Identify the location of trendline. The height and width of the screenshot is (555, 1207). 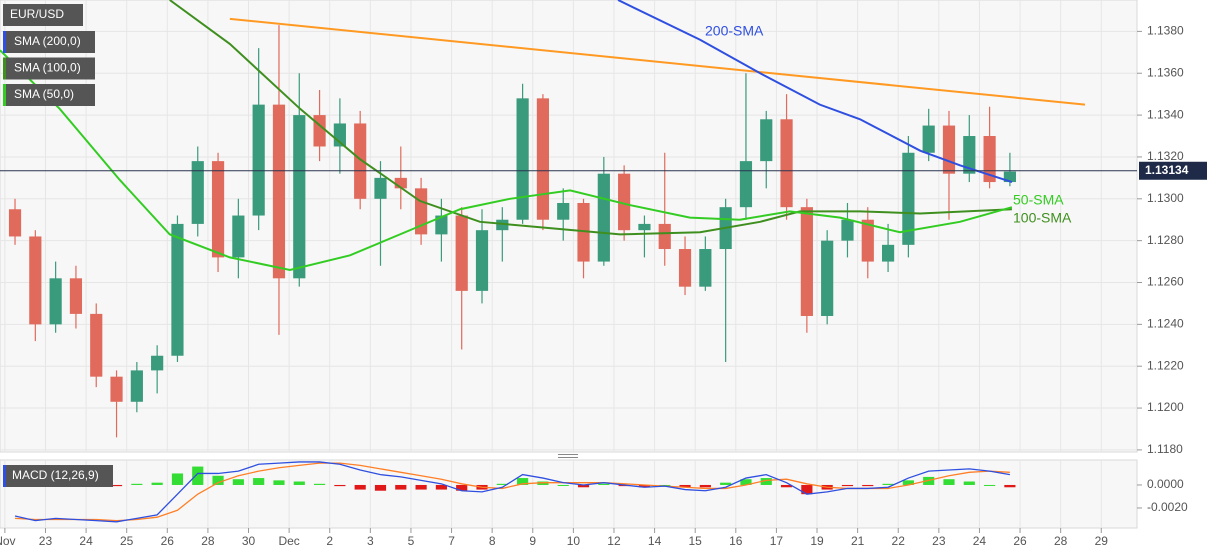
(657, 61).